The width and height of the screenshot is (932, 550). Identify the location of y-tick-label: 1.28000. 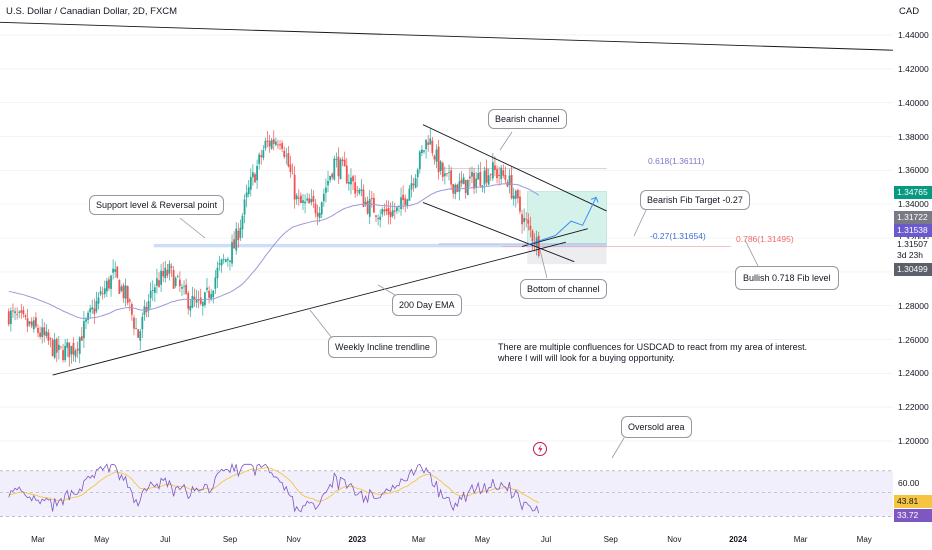
(913, 305).